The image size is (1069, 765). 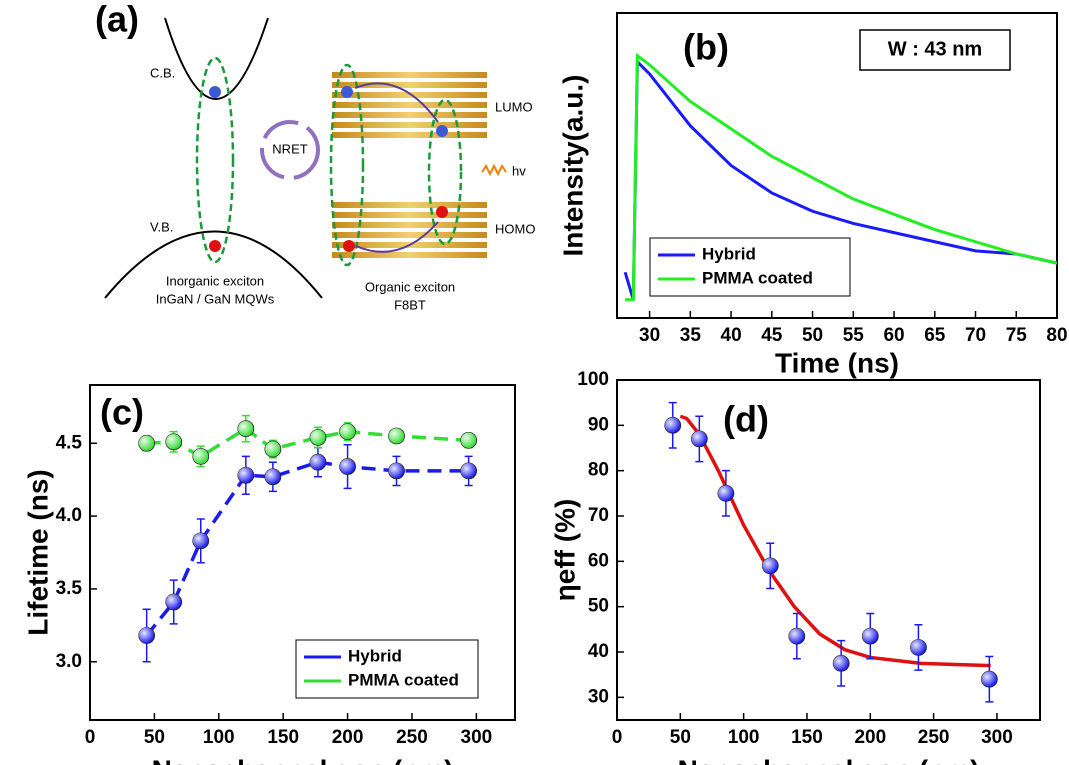 I want to click on conduction-band, so click(x=216, y=58).